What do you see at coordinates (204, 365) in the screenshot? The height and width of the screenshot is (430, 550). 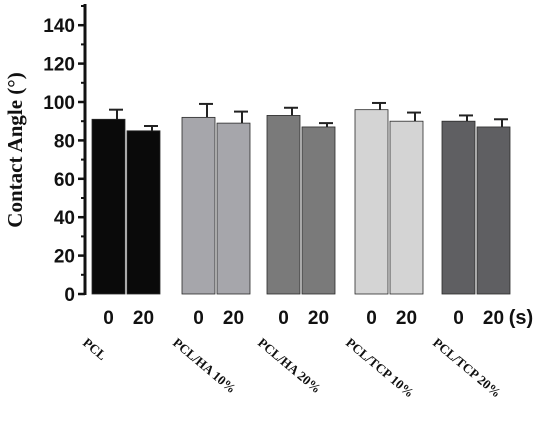 I see `group-label: PCL/HA 10%` at bounding box center [204, 365].